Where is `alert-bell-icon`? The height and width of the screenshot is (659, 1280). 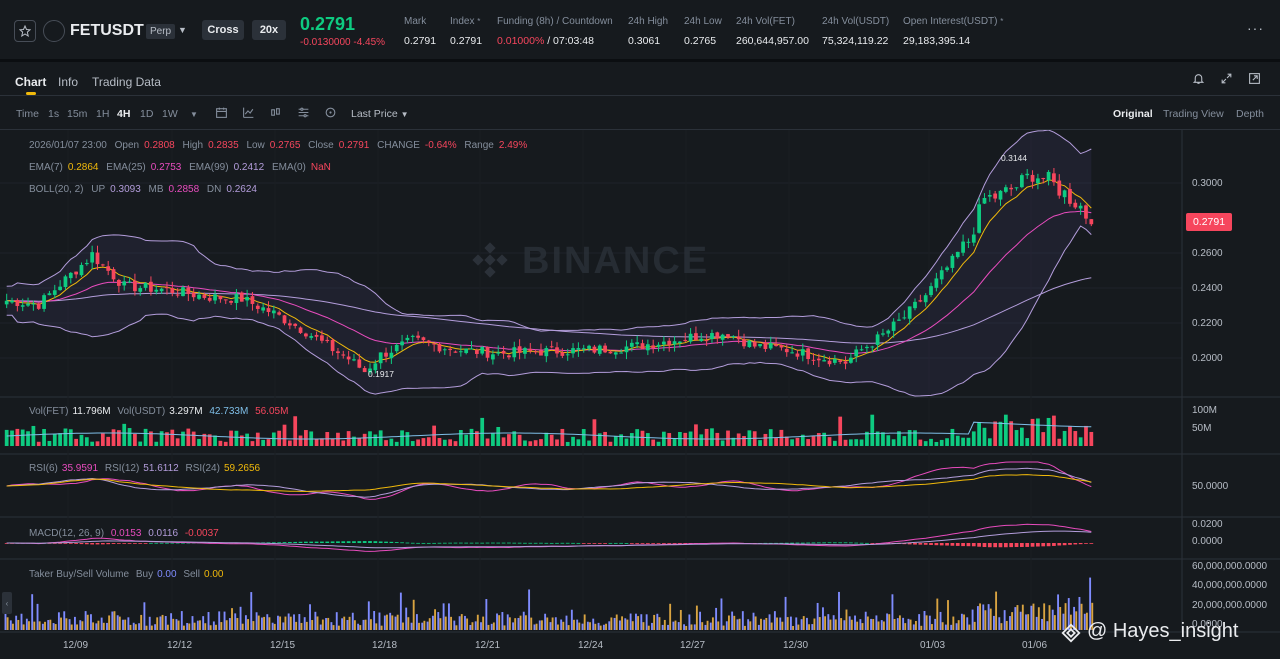 alert-bell-icon is located at coordinates (1198, 80).